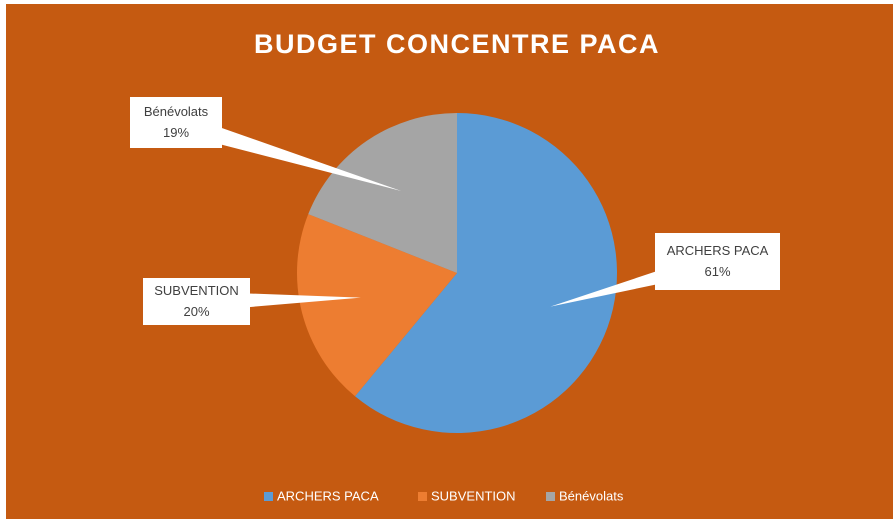 Image resolution: width=893 pixels, height=519 pixels. What do you see at coordinates (176, 111) in the screenshot?
I see `data-label-category: Bénévolats` at bounding box center [176, 111].